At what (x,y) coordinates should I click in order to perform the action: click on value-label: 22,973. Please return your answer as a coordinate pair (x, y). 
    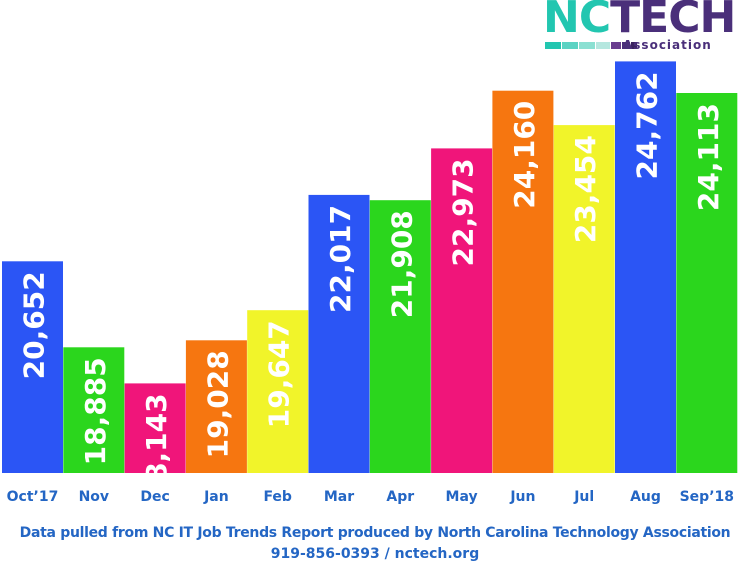
    Looking at the image, I should click on (463, 212).